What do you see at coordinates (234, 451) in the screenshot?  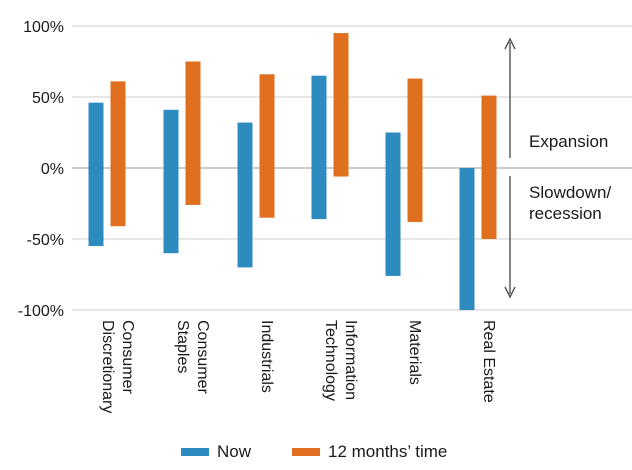 I see `legend-label-now: Now` at bounding box center [234, 451].